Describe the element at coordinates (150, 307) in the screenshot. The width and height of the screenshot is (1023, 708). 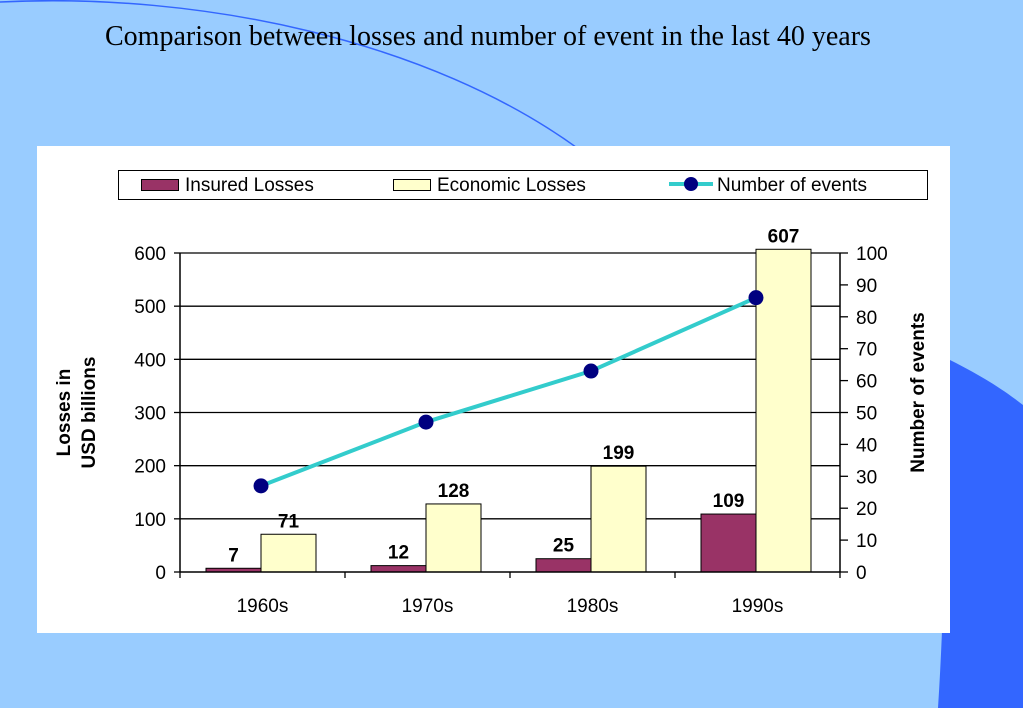
I see `y-tick-label: 500` at that location.